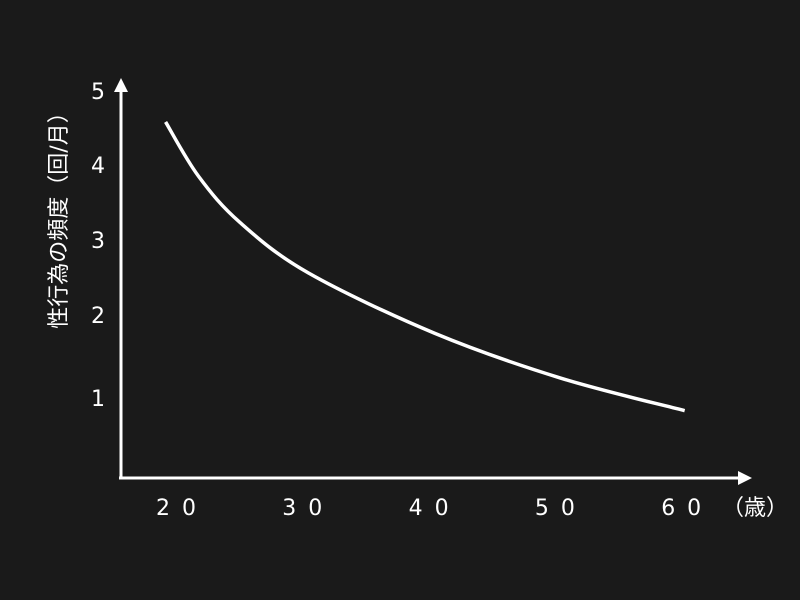  I want to click on y-tick-label: 1, so click(98, 399).